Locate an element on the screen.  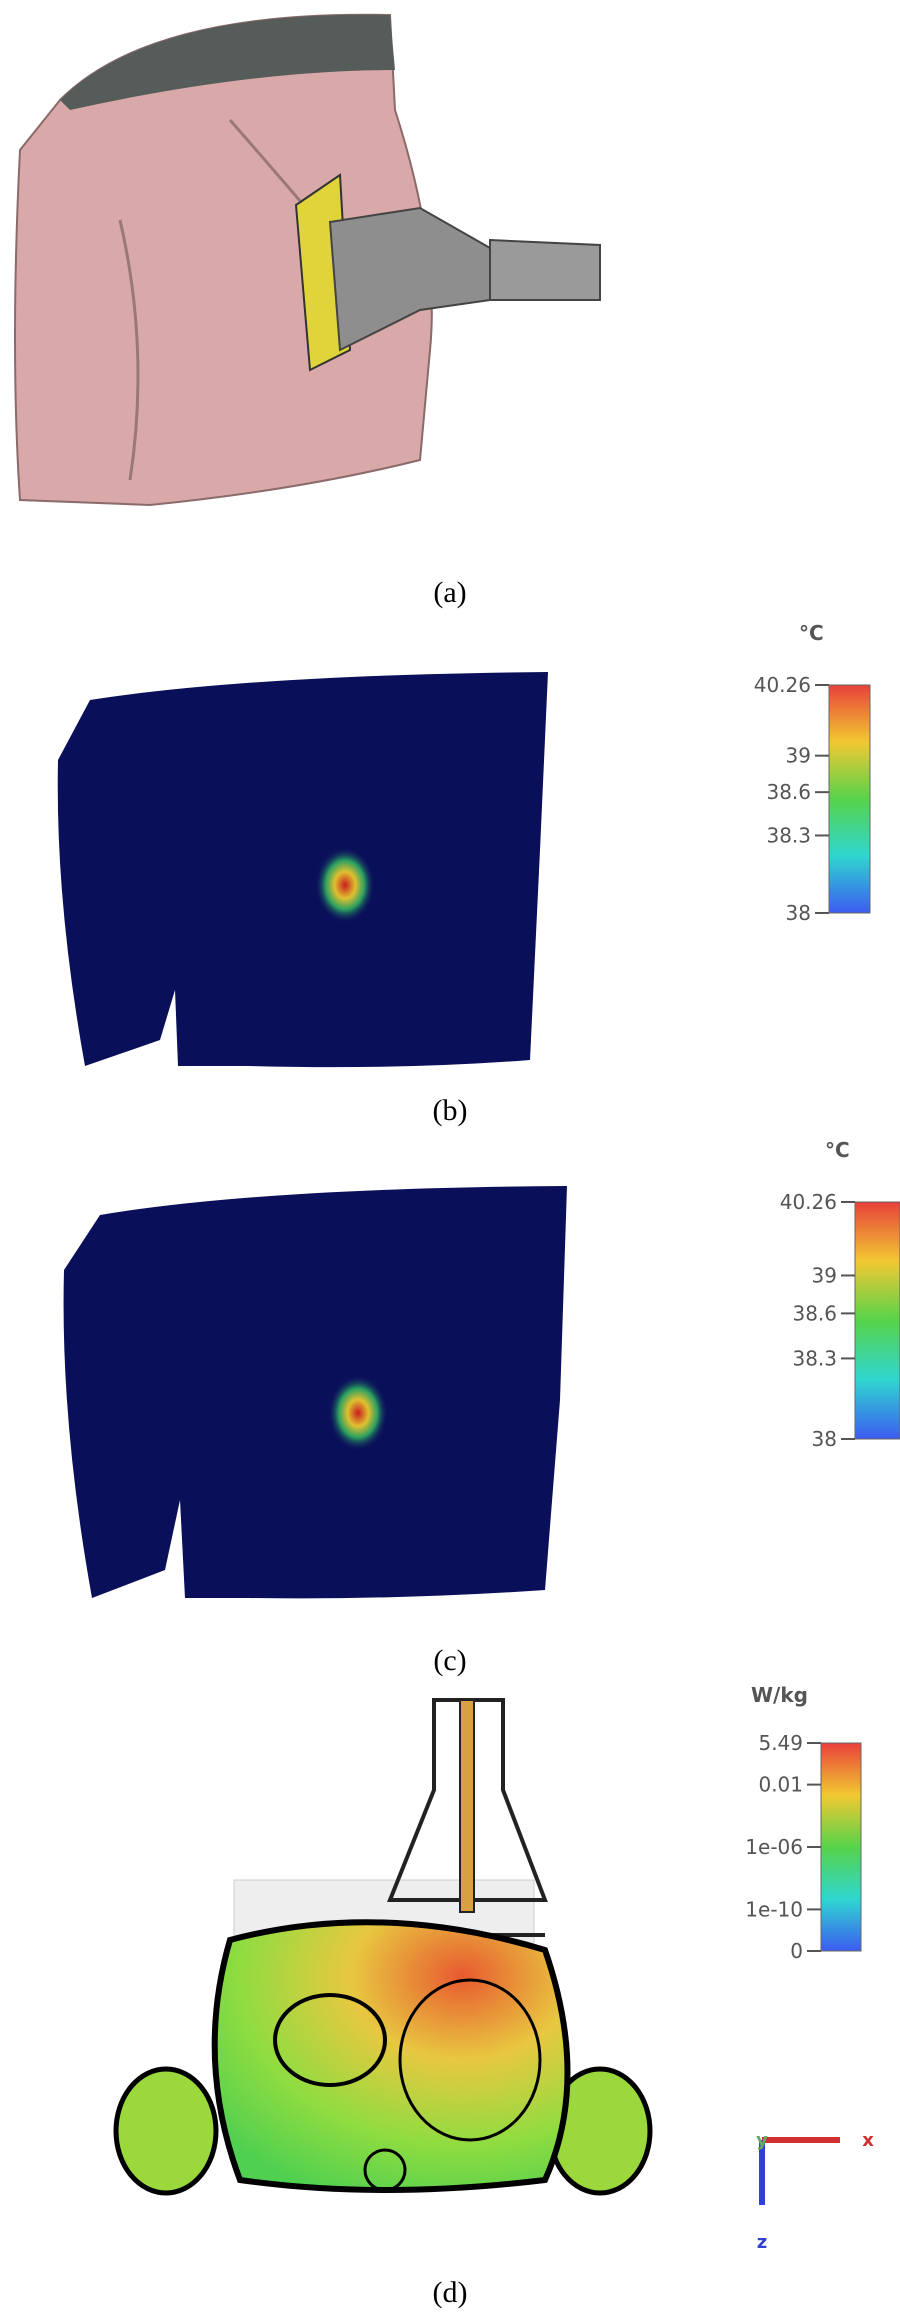
axis-label: y is located at coordinates (762, 2140).